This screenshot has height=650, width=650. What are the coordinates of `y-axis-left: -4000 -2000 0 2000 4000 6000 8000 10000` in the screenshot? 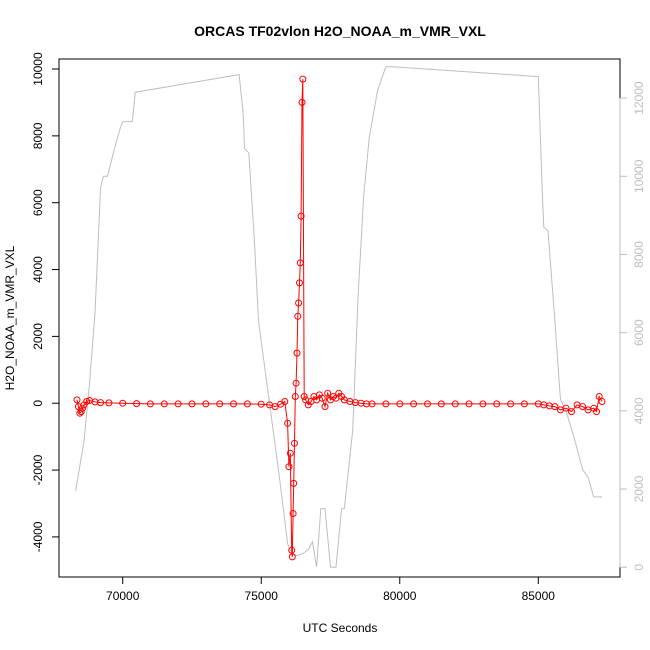 It's located at (45, 302).